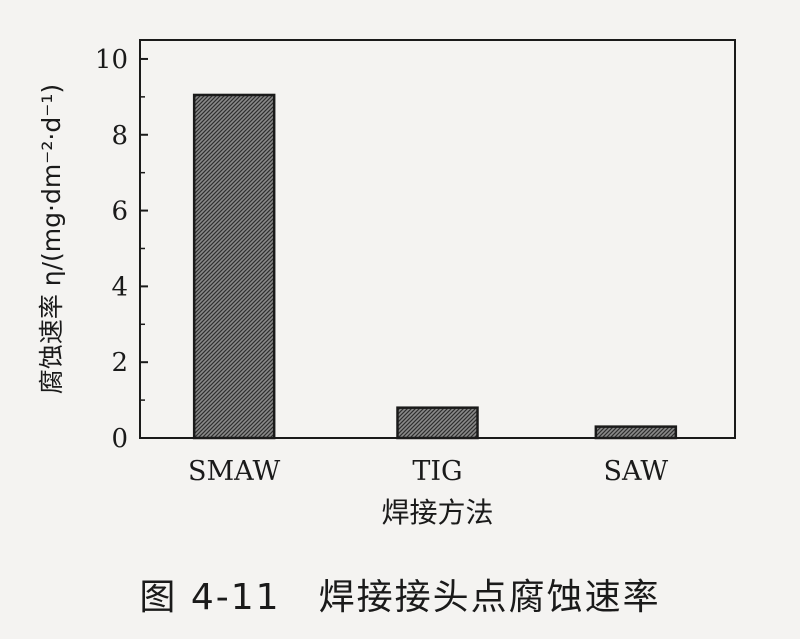 This screenshot has height=639, width=800. I want to click on bar-smaw, so click(234, 266).